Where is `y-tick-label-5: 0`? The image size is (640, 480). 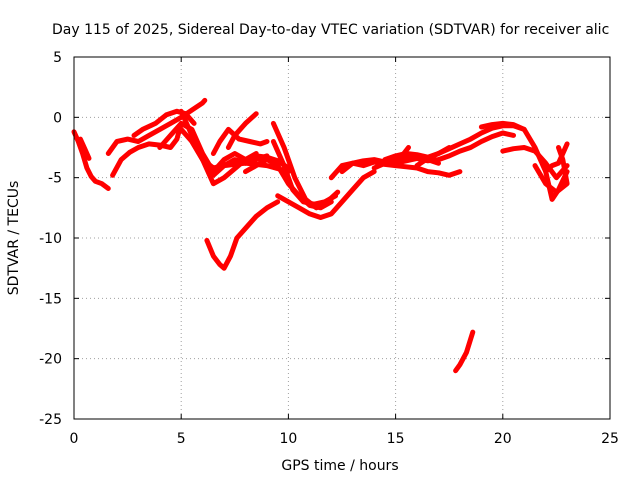 y-tick-label-5: 0 is located at coordinates (57, 118).